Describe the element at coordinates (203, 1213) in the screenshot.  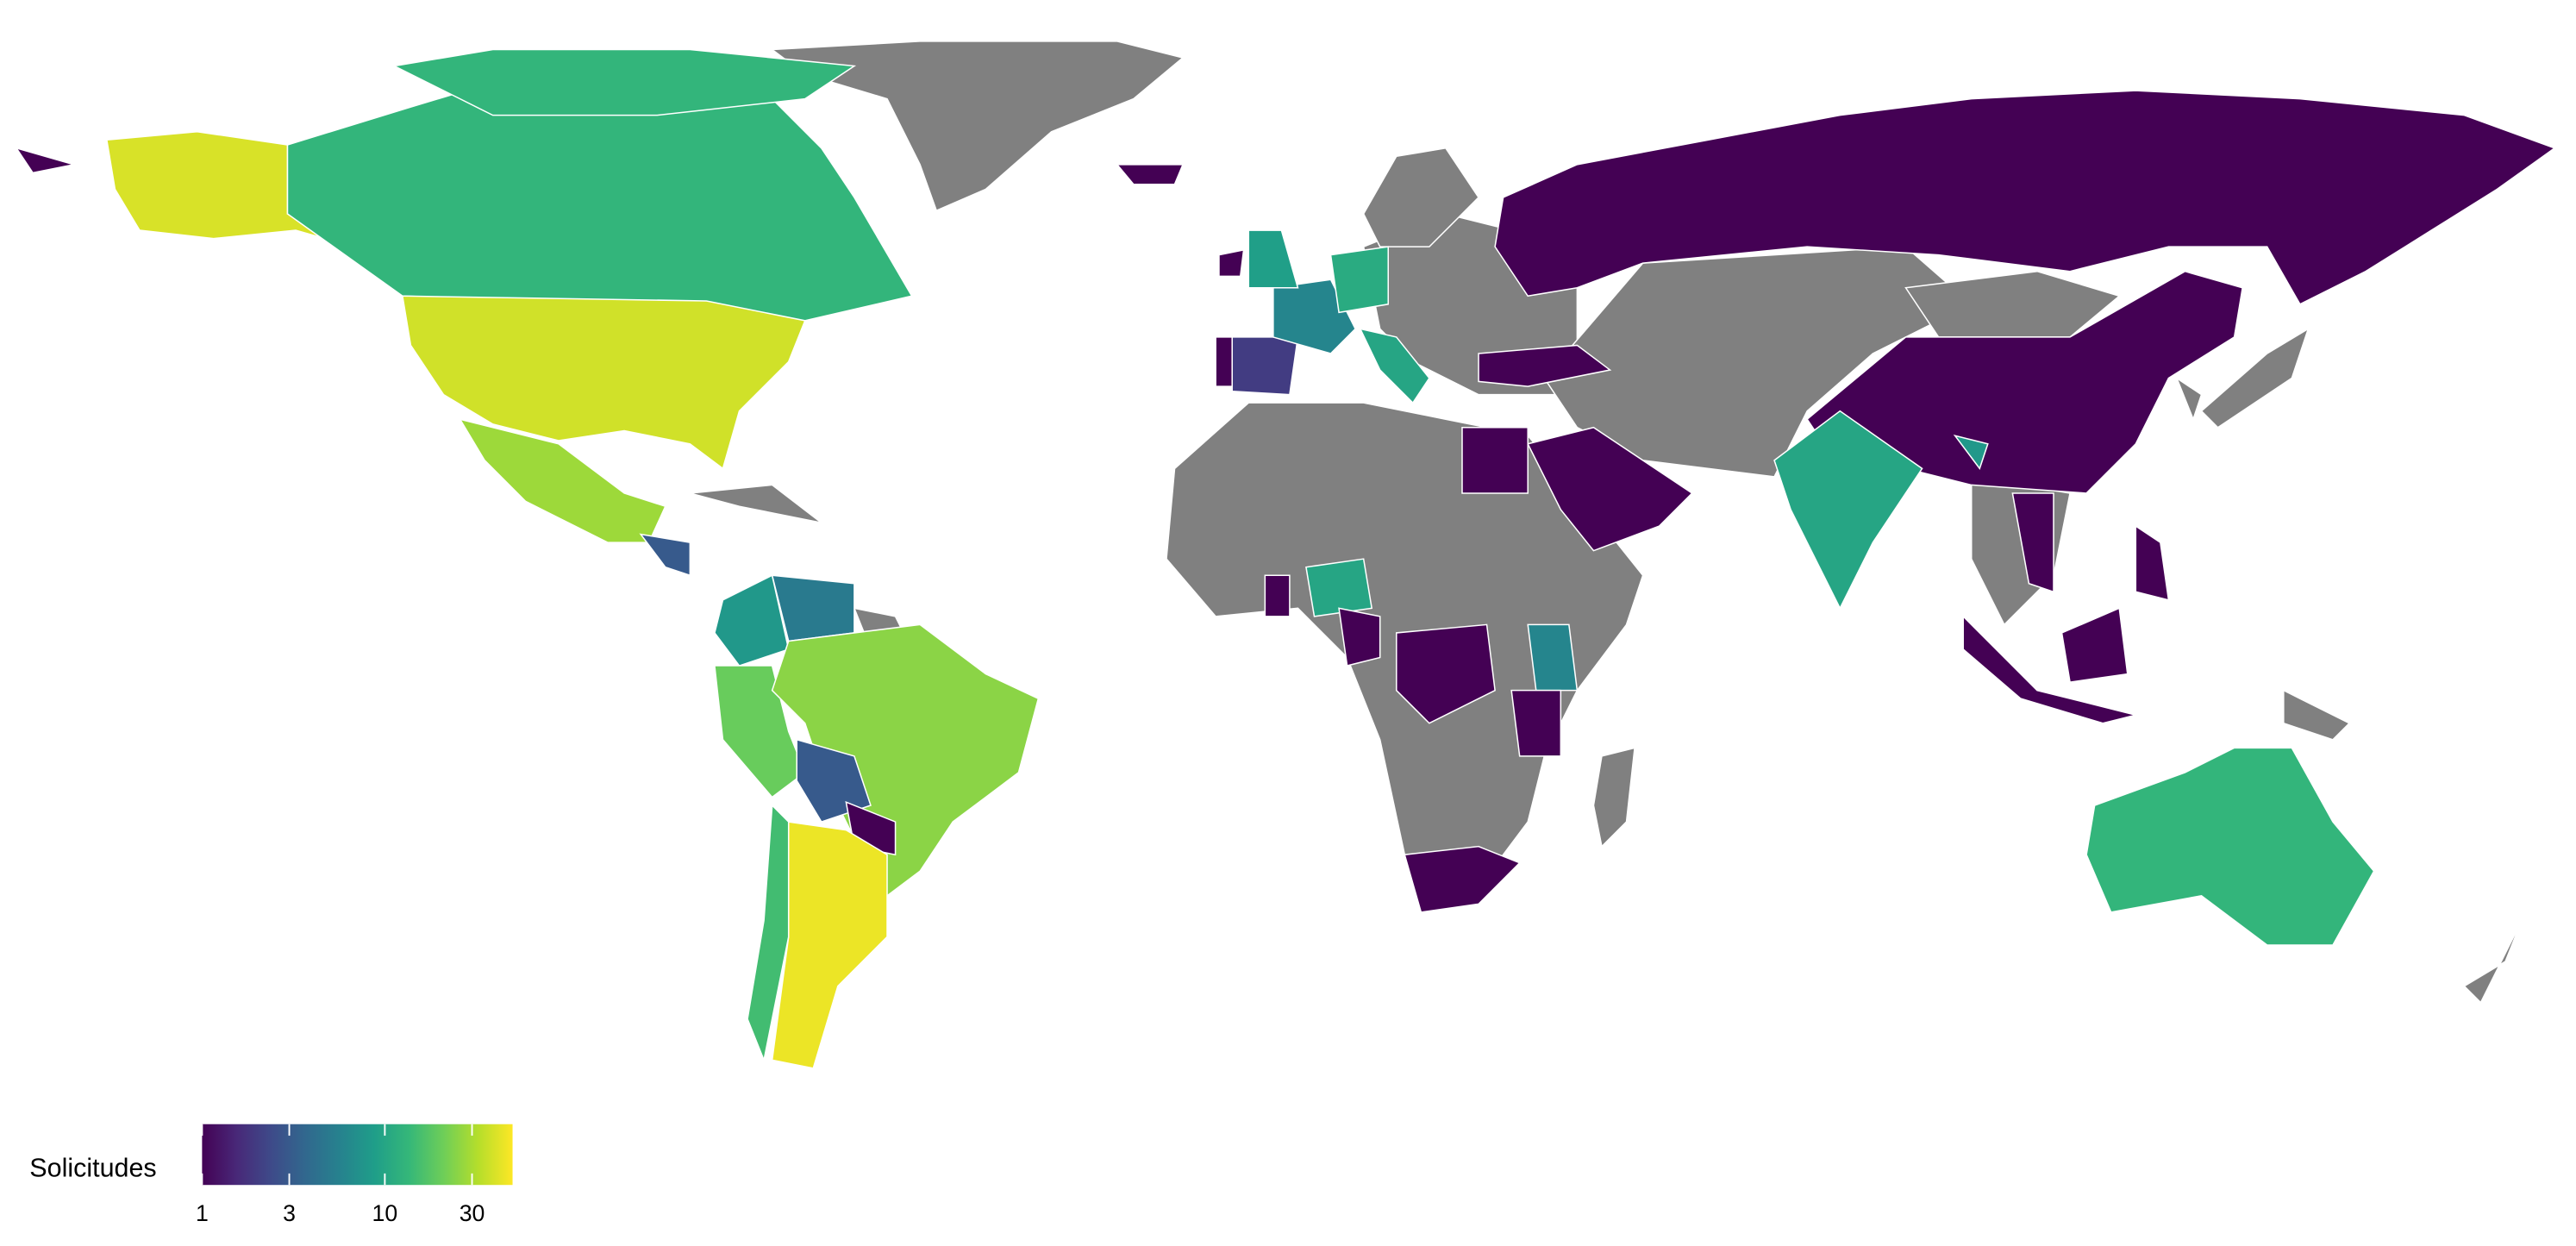
I see `tick-label: 1` at that location.